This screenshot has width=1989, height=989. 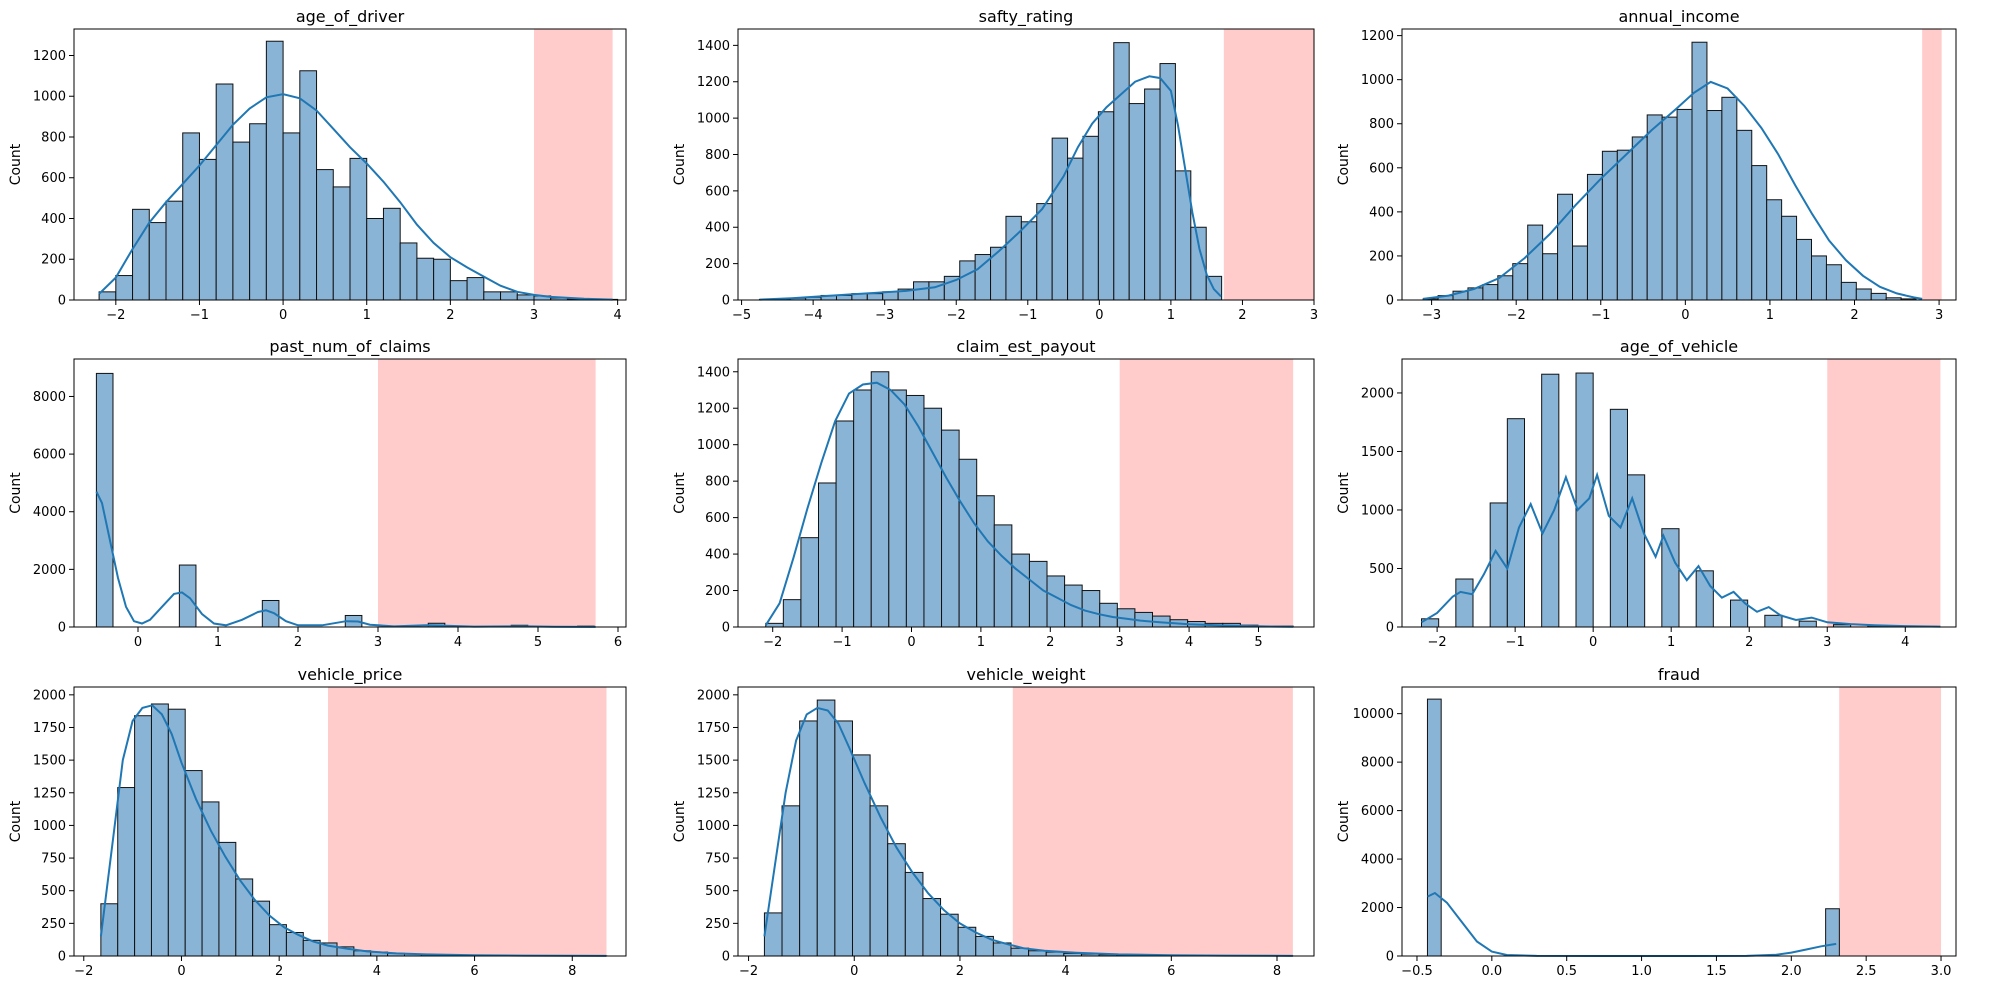 What do you see at coordinates (713, 372) in the screenshot?
I see `y-tick-label: 1400` at bounding box center [713, 372].